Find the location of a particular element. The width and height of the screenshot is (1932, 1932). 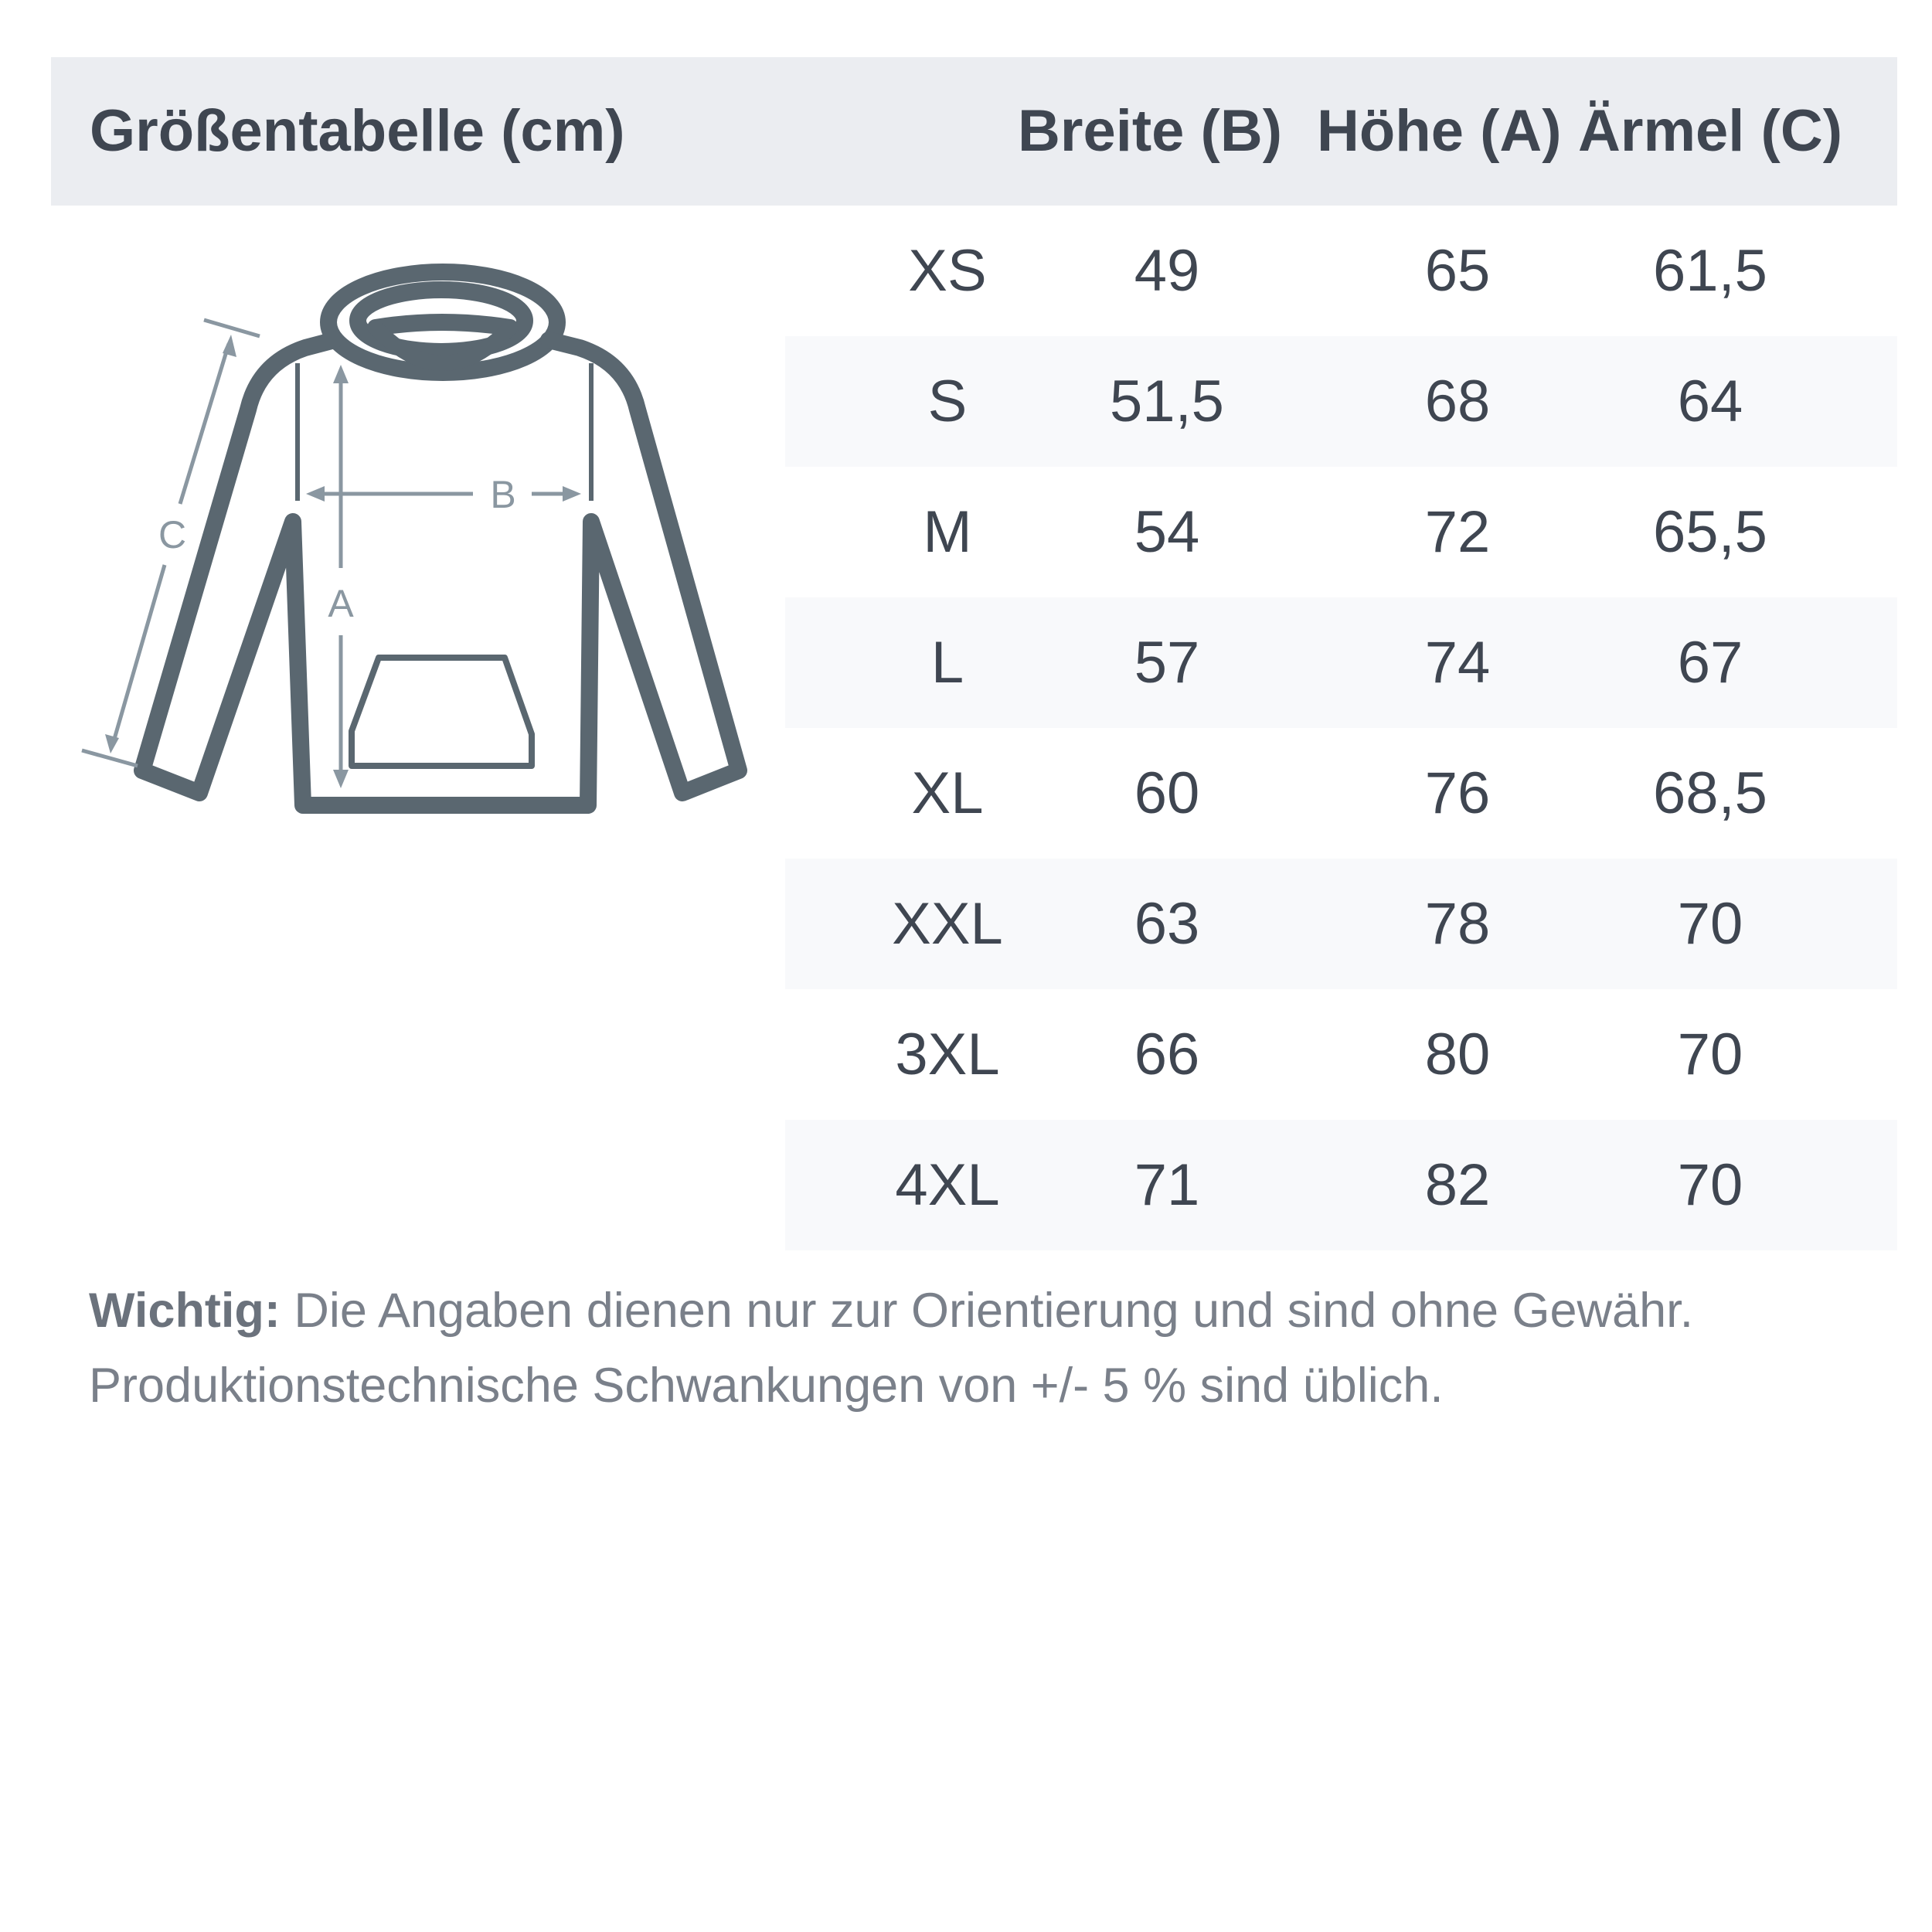

cell-size: 3XL is located at coordinates (948, 1055).